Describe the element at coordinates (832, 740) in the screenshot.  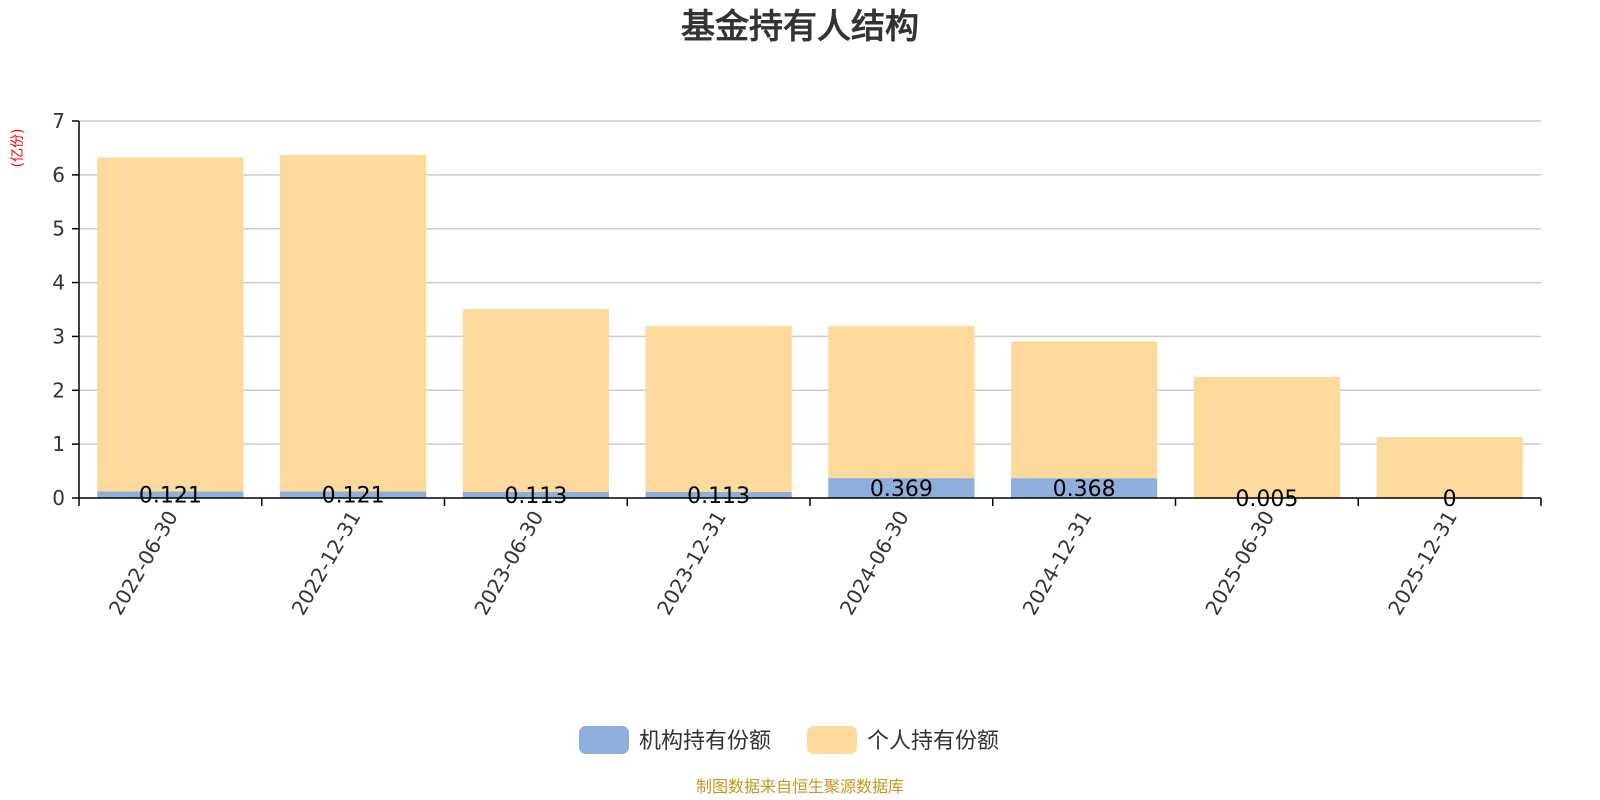
I see `legend-swatch-individual` at that location.